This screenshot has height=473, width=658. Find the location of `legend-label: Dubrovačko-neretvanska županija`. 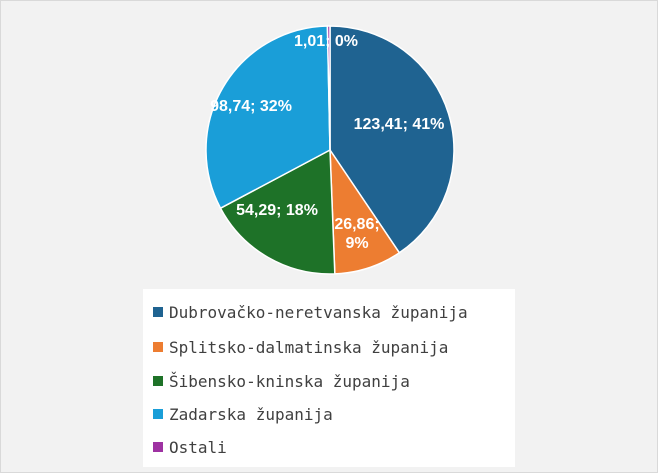

legend-label: Dubrovačko-neretvanska županija is located at coordinates (318, 312).